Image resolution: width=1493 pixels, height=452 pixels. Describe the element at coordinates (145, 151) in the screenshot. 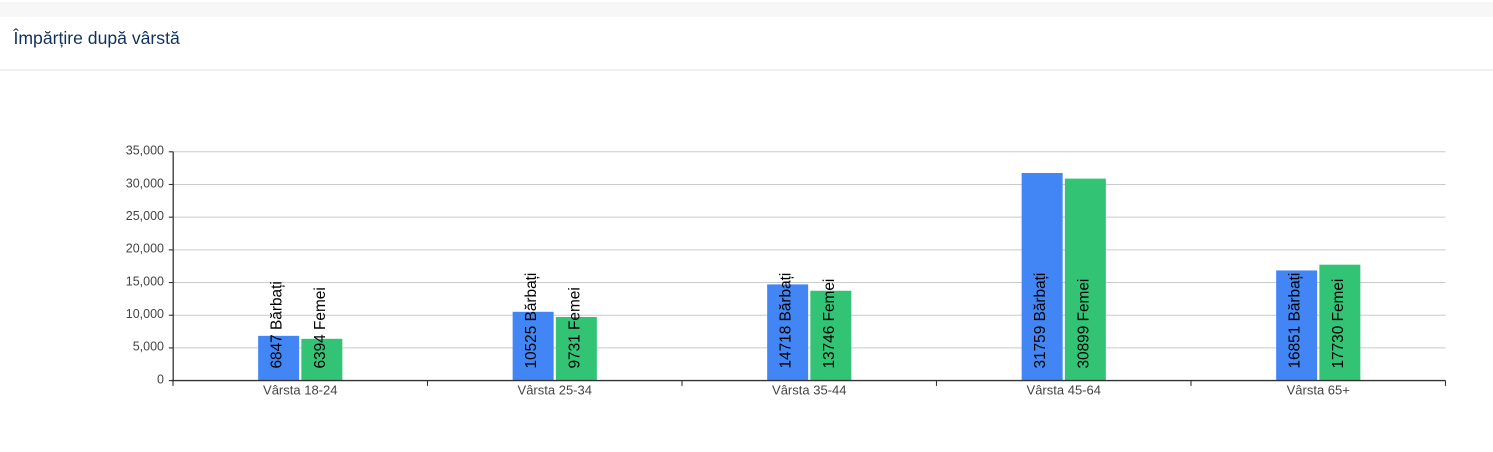

I see `svg-text: 35,000` at that location.